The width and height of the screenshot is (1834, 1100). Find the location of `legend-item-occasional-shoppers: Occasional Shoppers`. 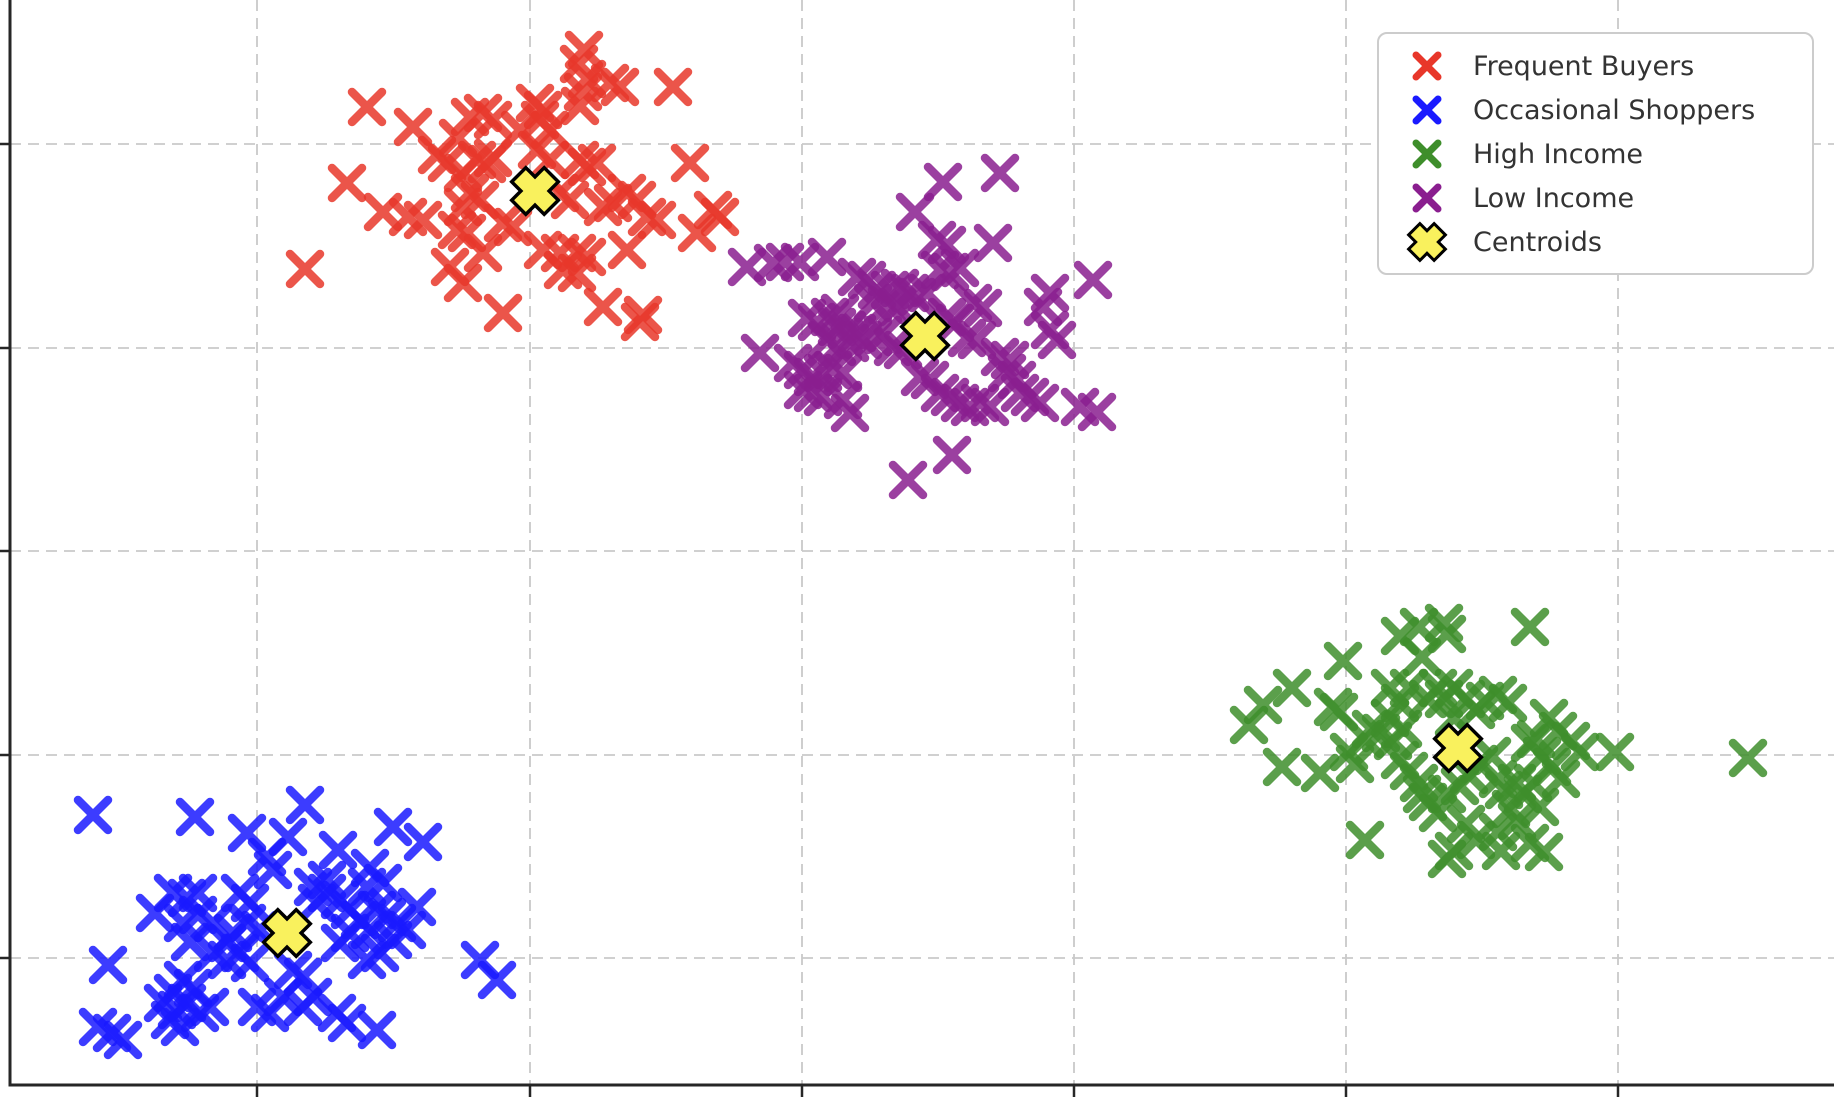

legend-item-occasional-shoppers: Occasional Shoppers is located at coordinates (1595, 110).